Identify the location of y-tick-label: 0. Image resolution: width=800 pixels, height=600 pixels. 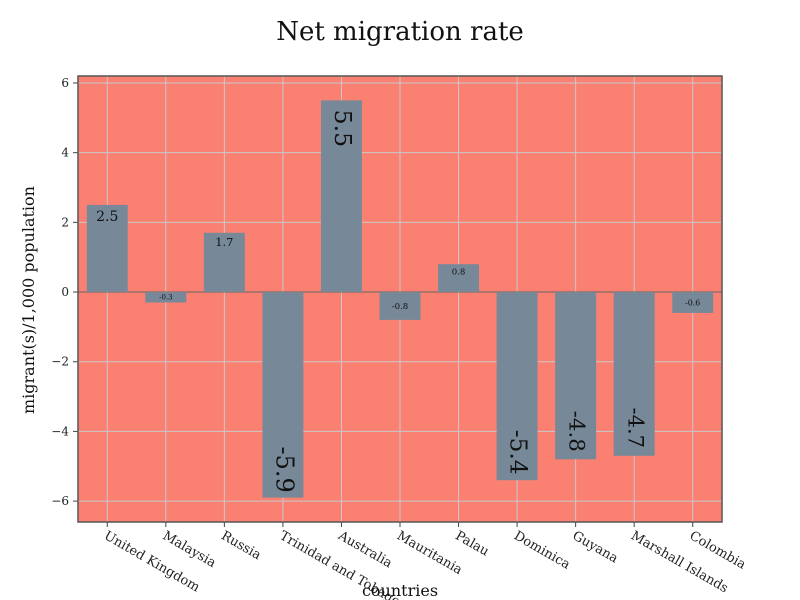
(65, 292).